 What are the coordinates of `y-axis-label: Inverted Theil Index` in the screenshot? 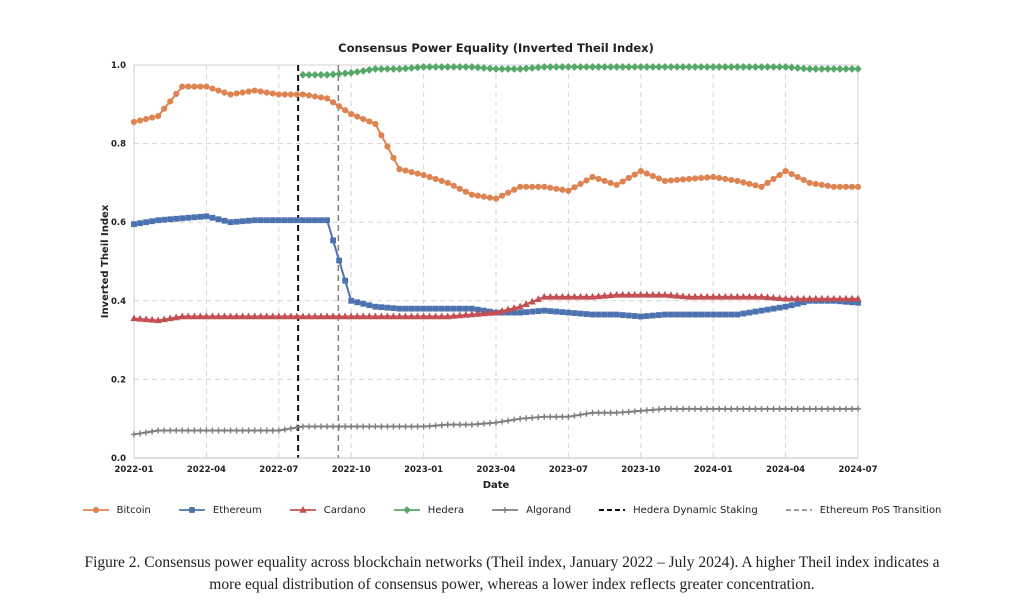 It's located at (105, 261).